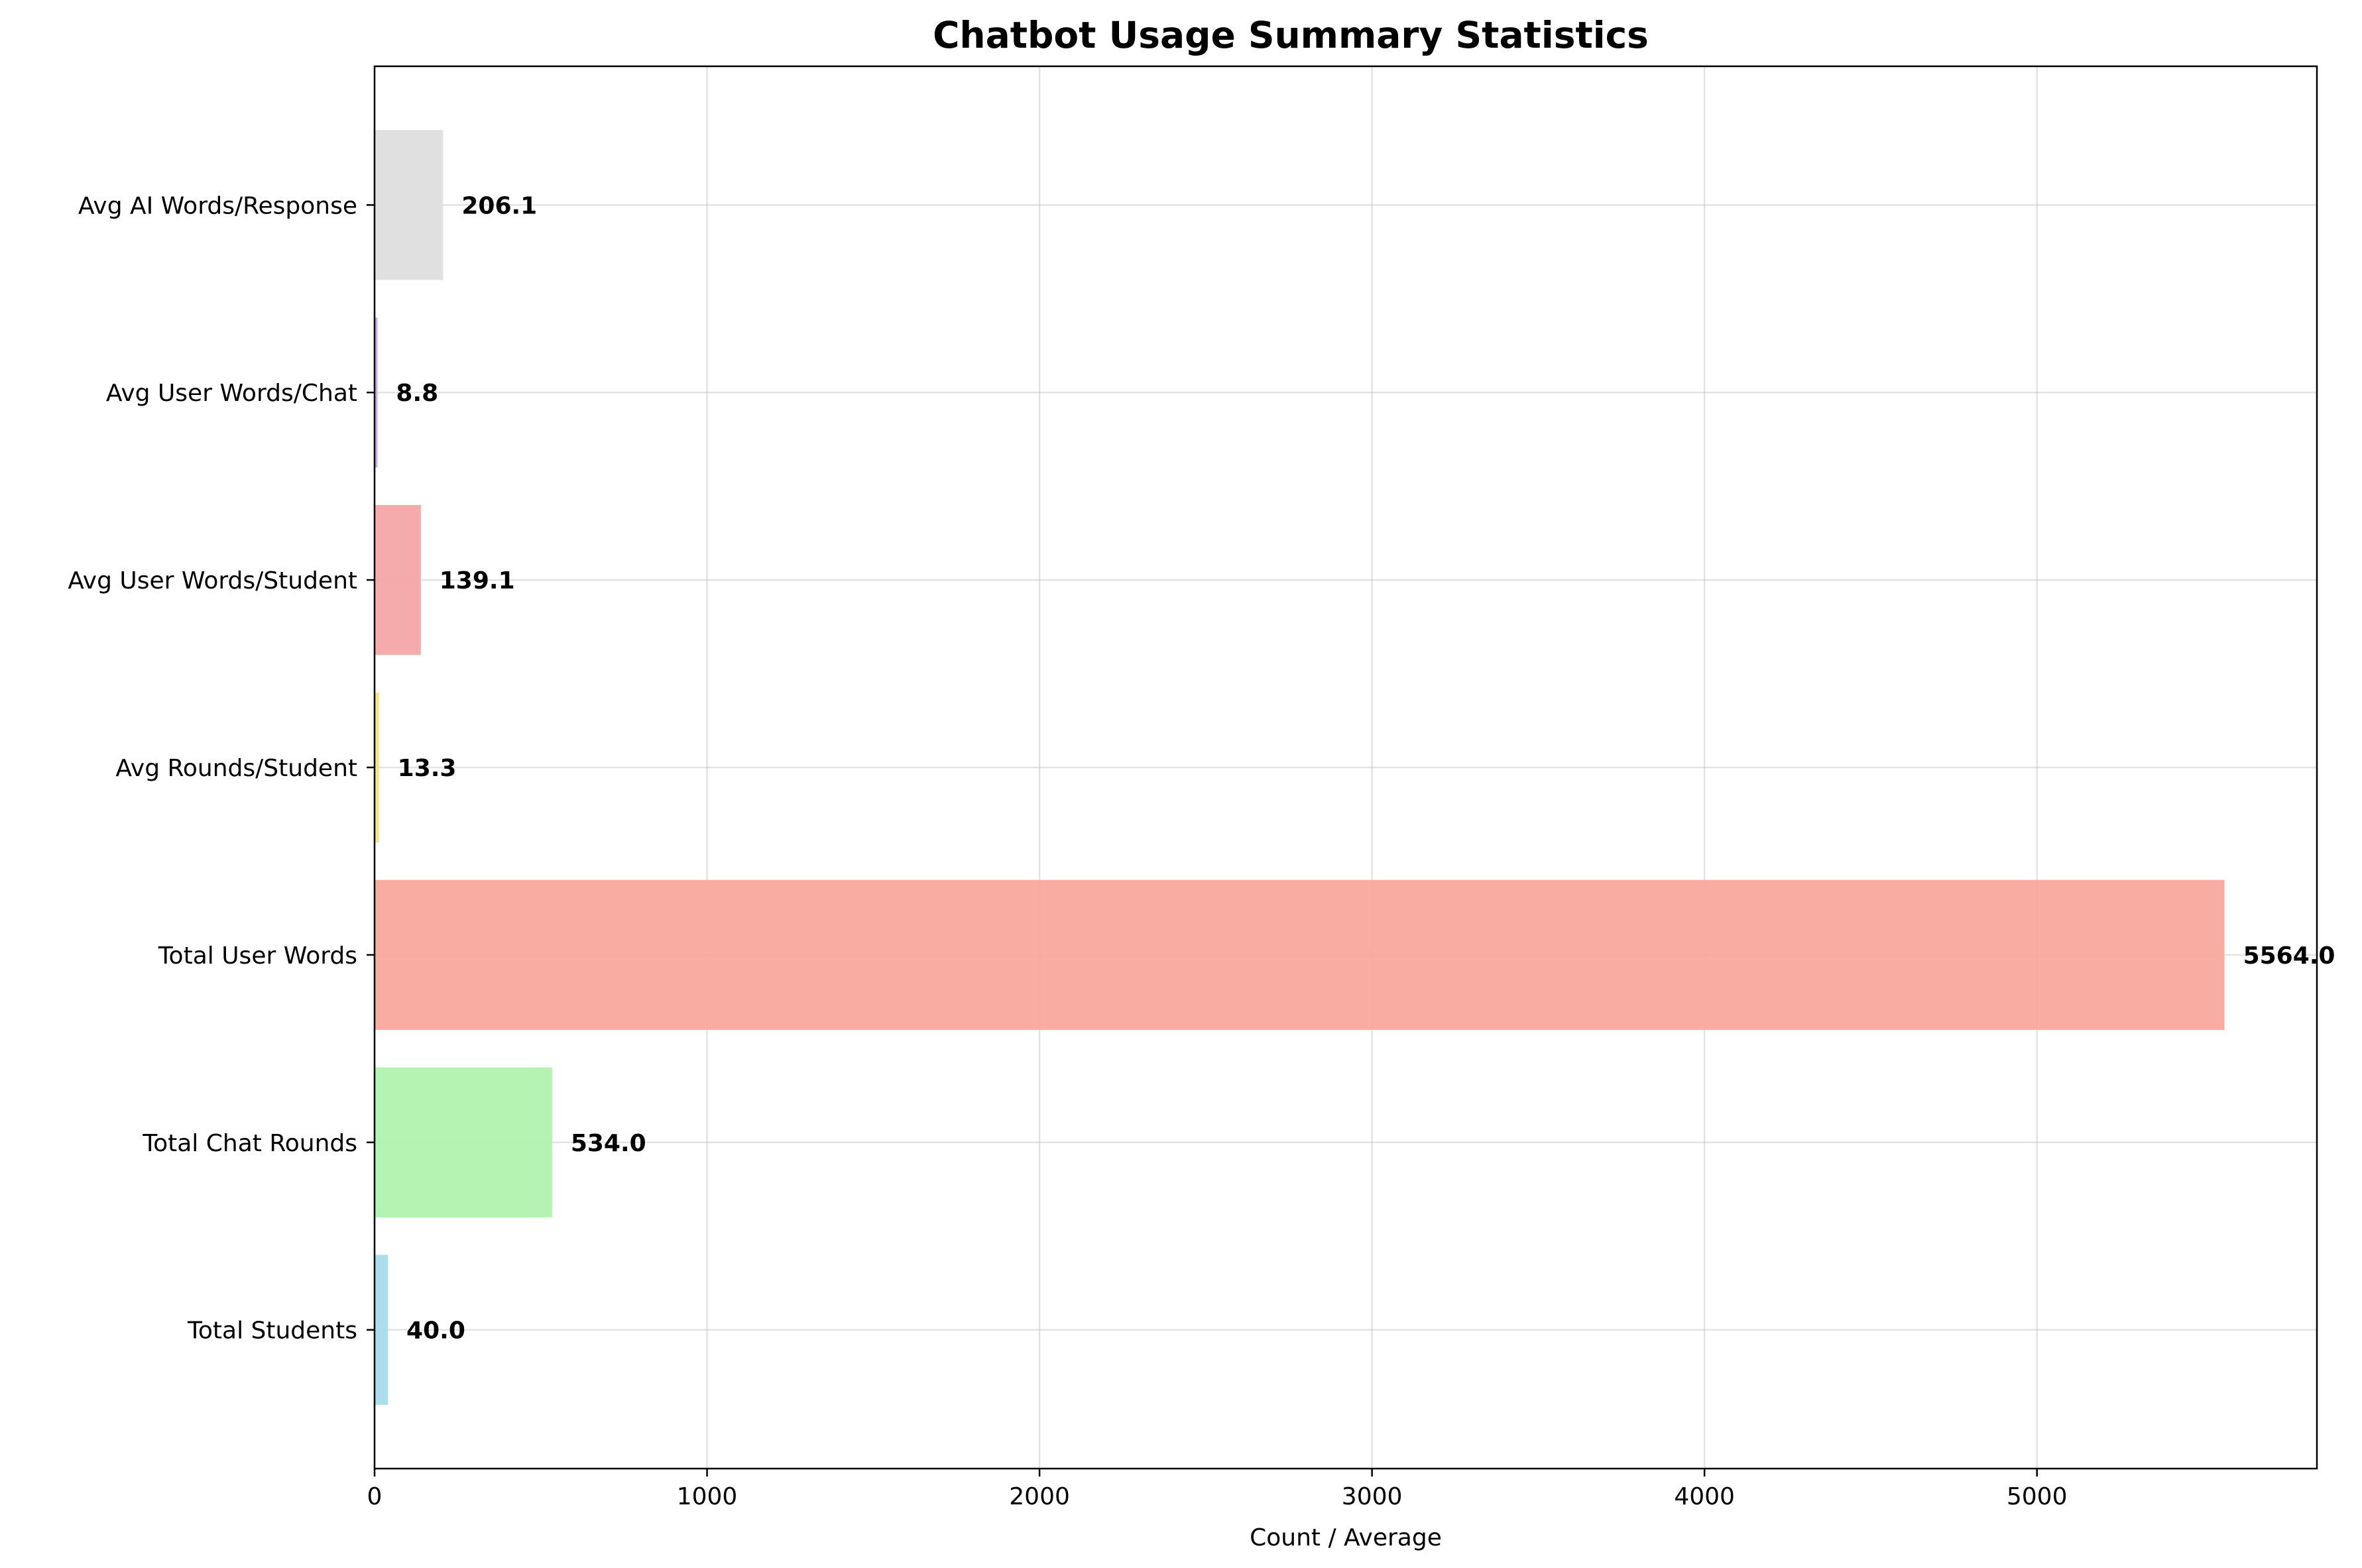  Describe the element at coordinates (608, 1143) in the screenshot. I see `bar-value-label: 534.0` at that location.